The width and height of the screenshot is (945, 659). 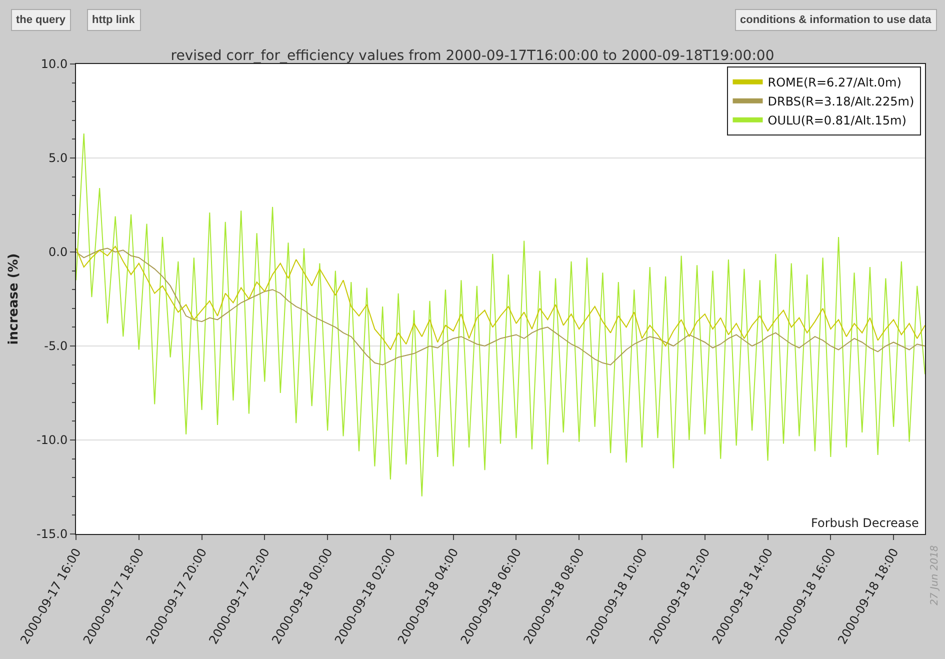 I want to click on legend-label: OULU(R=0.81/Alt.15m), so click(x=837, y=121).